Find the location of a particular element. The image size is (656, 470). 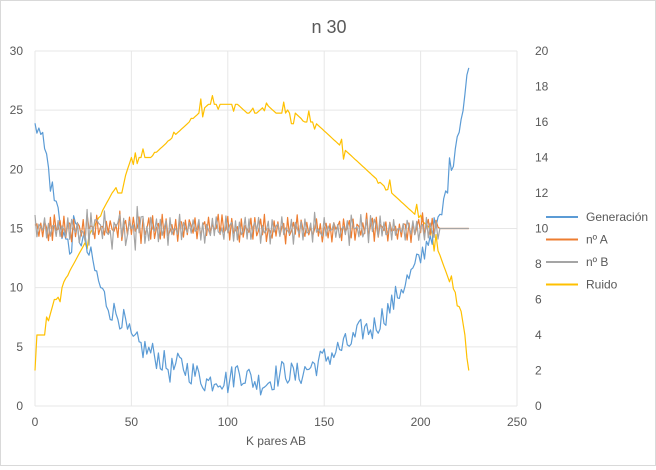

y2-tick-label: 2 is located at coordinates (538, 371).